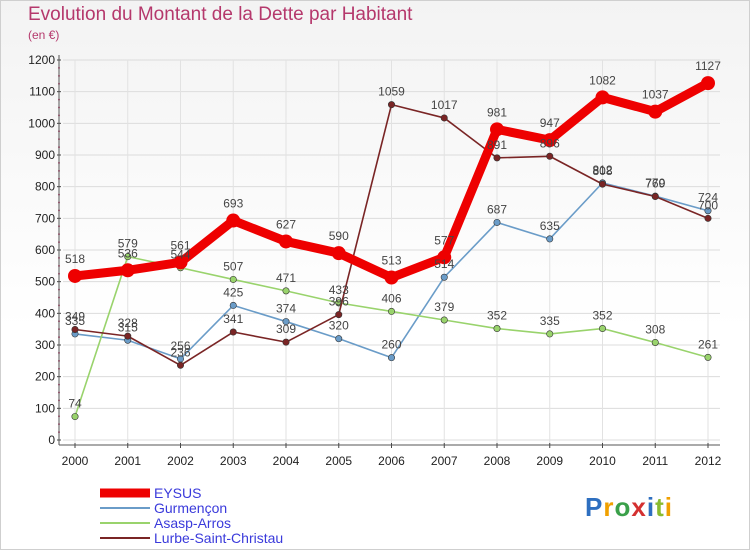  I want to click on data-label: 812, so click(602, 170).